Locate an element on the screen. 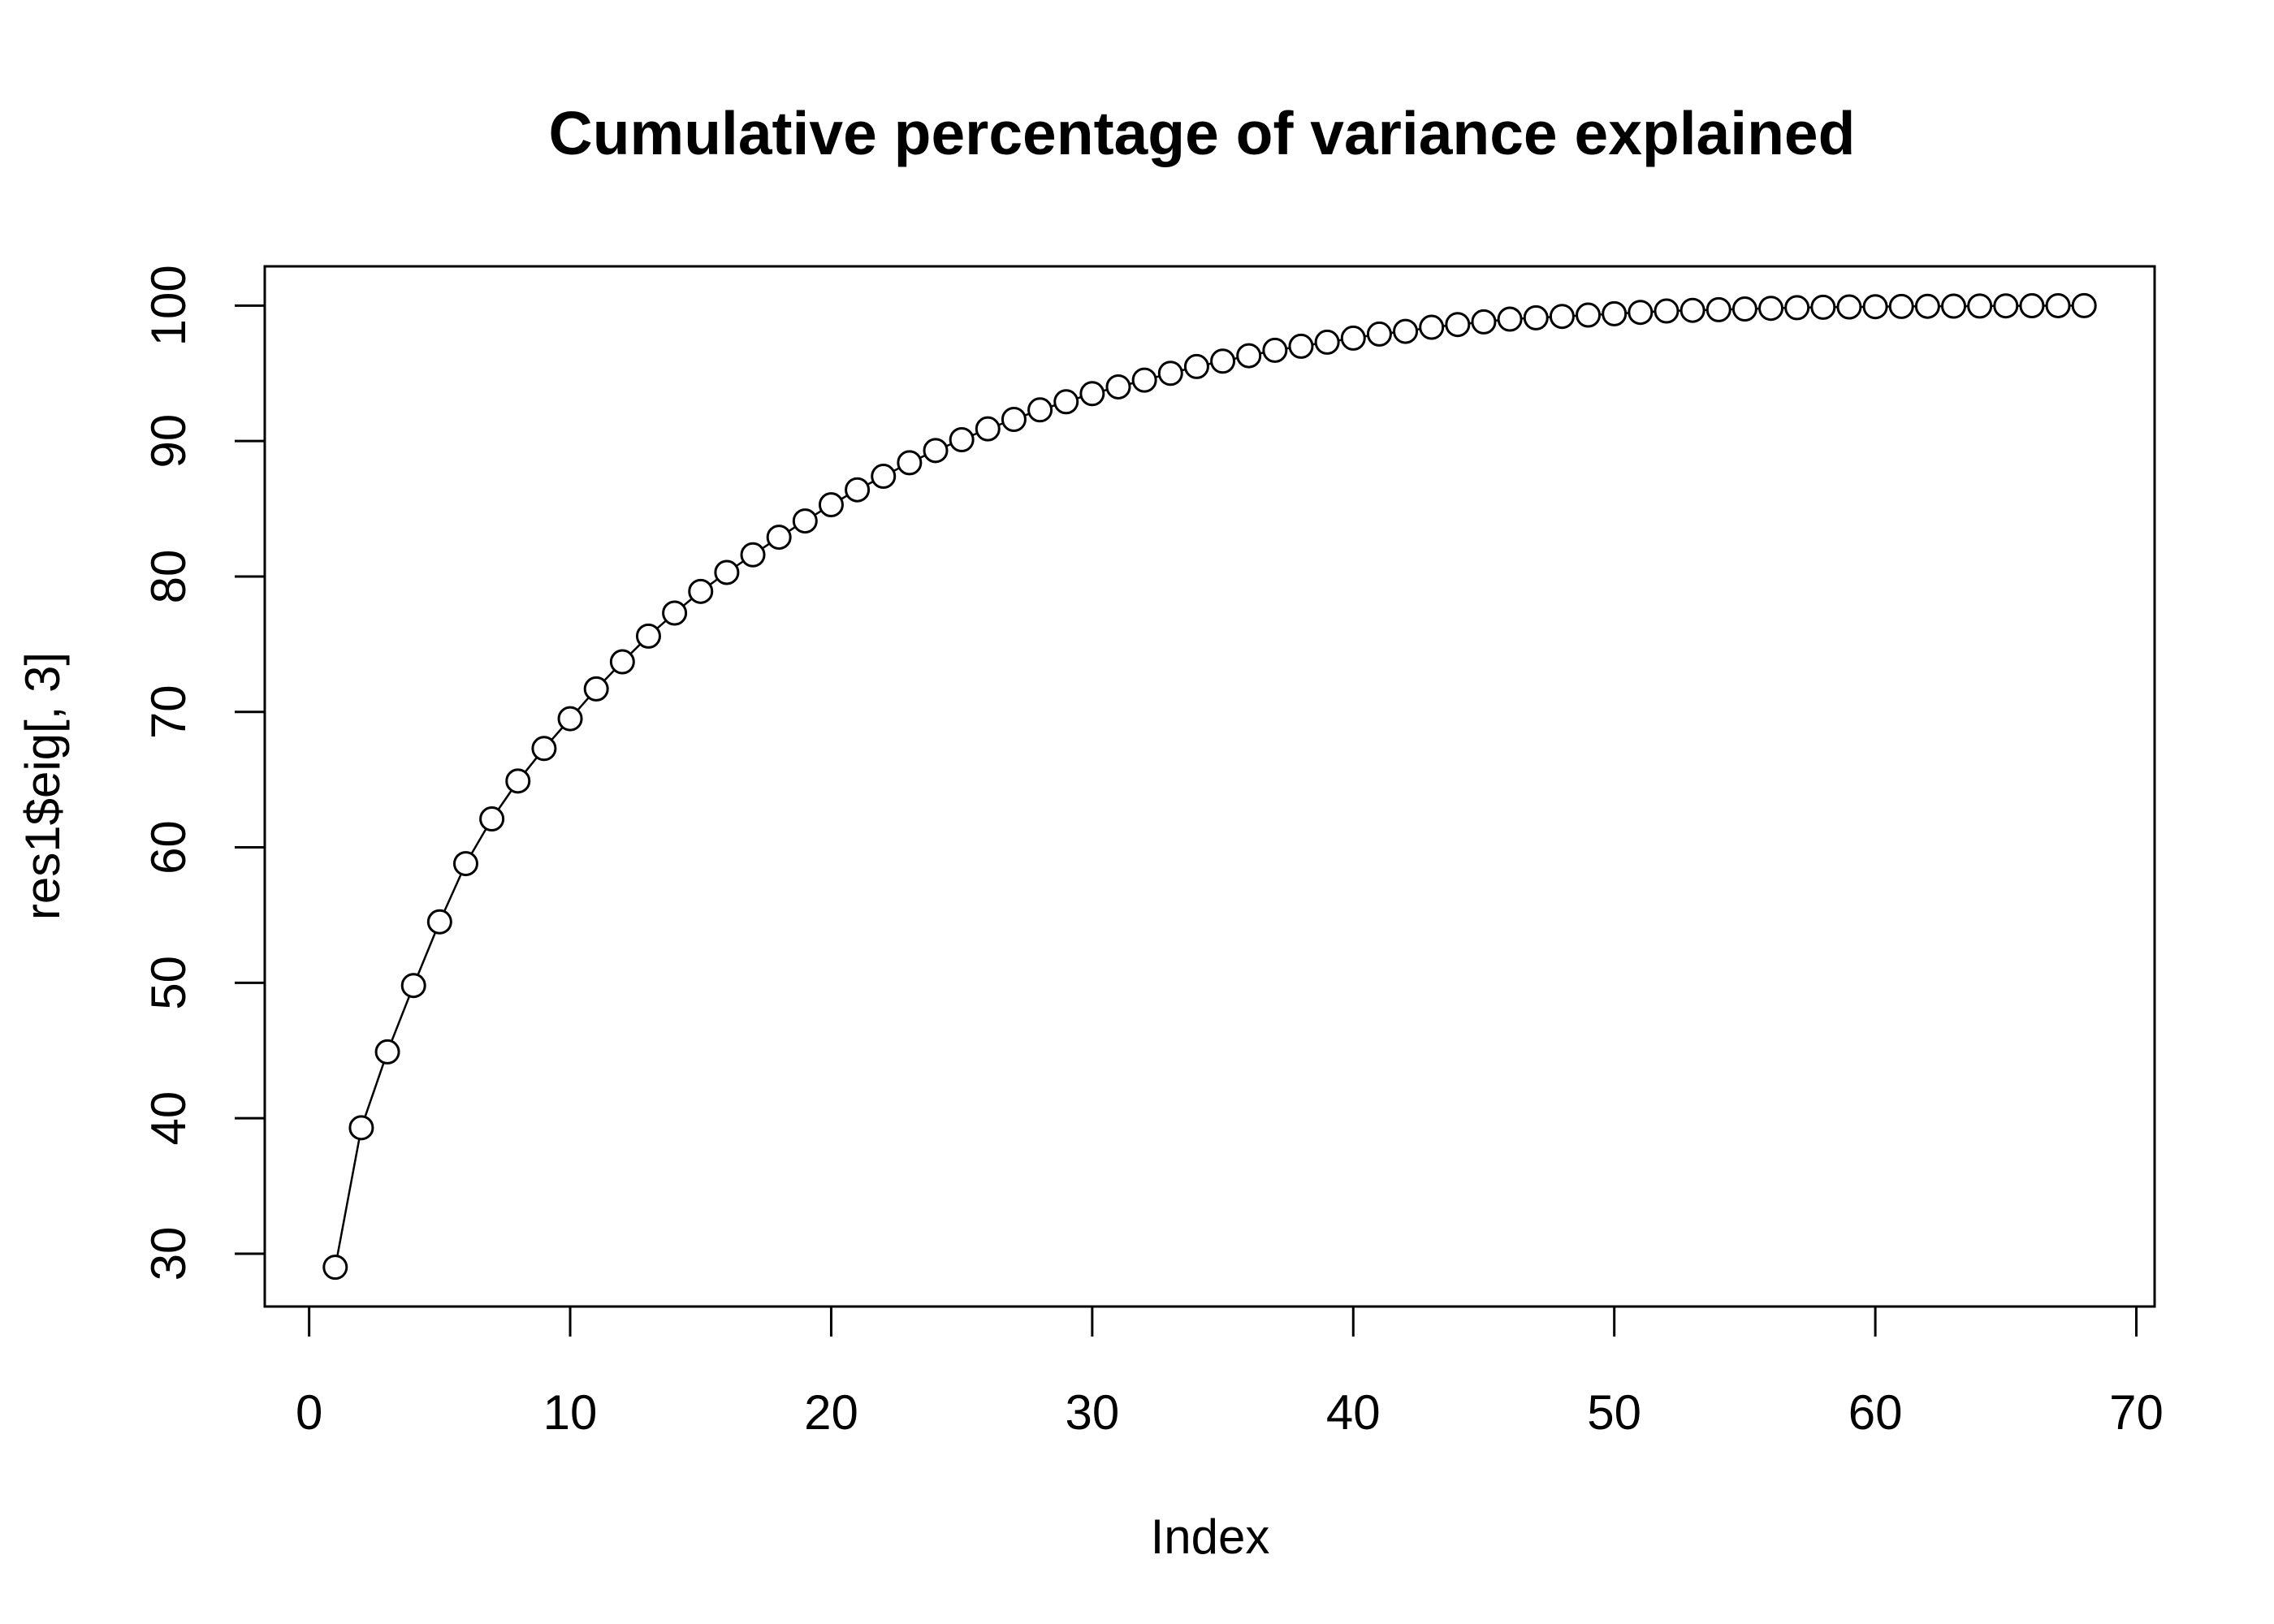  y-tick-label: 80 is located at coordinates (168, 577).